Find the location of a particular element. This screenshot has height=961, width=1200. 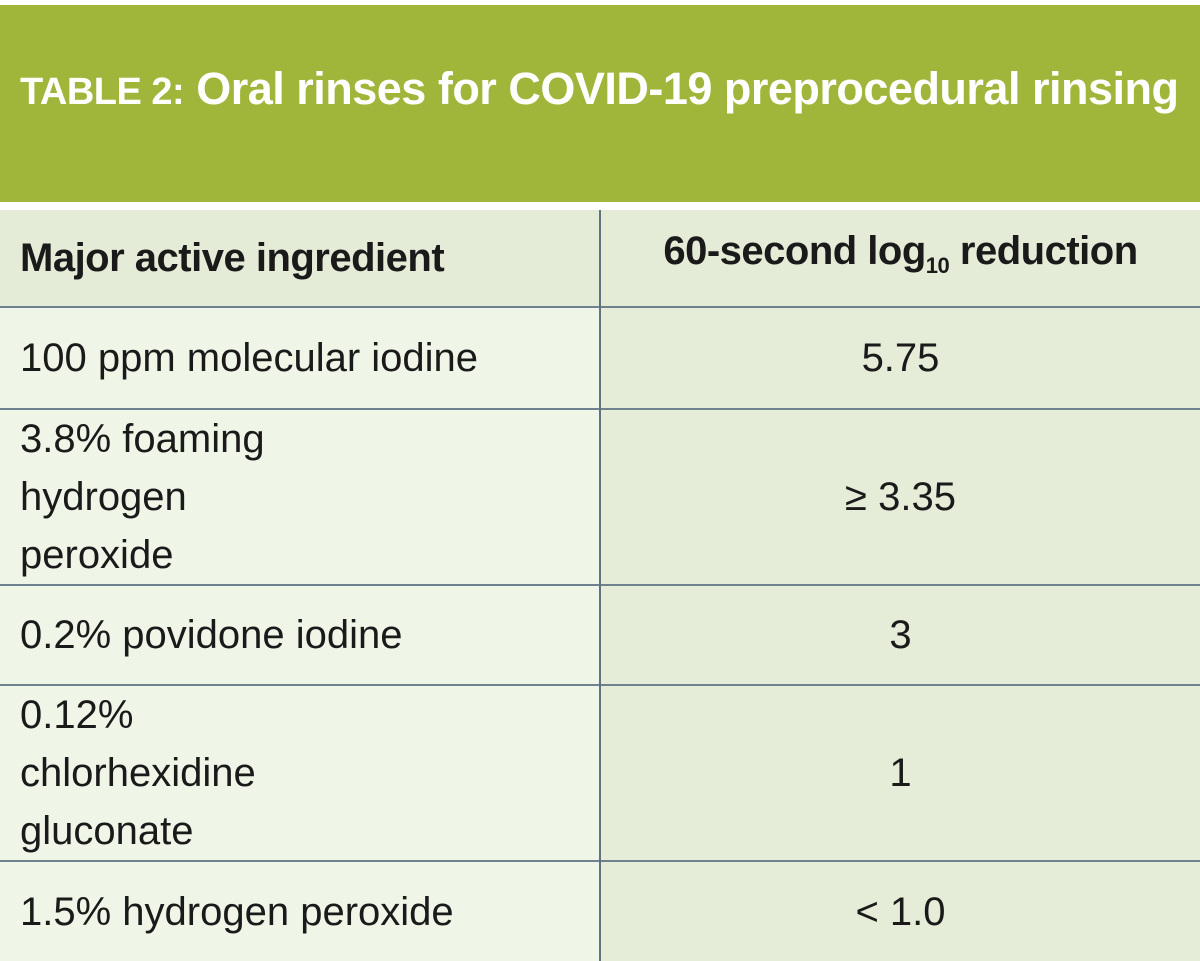

column-header: 60-second log10 reduction is located at coordinates (900, 258).